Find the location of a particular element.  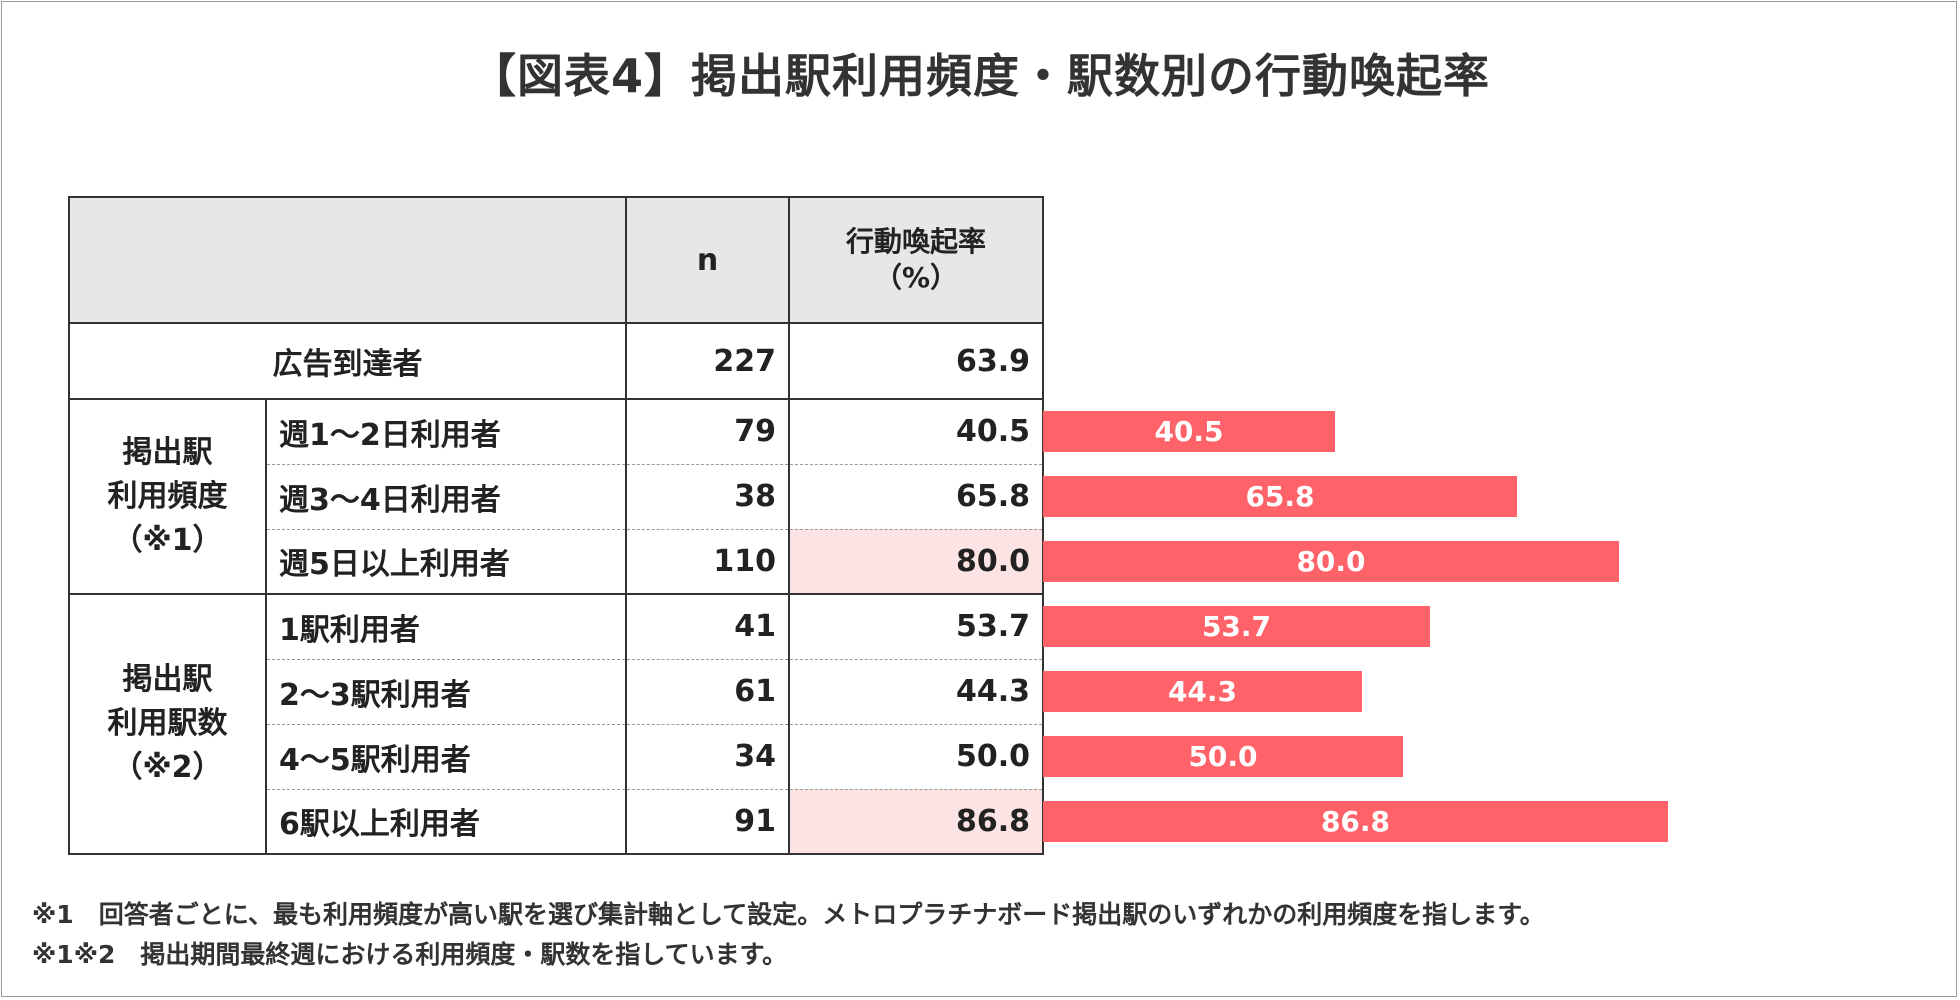

row-n: 79 is located at coordinates (707, 432).